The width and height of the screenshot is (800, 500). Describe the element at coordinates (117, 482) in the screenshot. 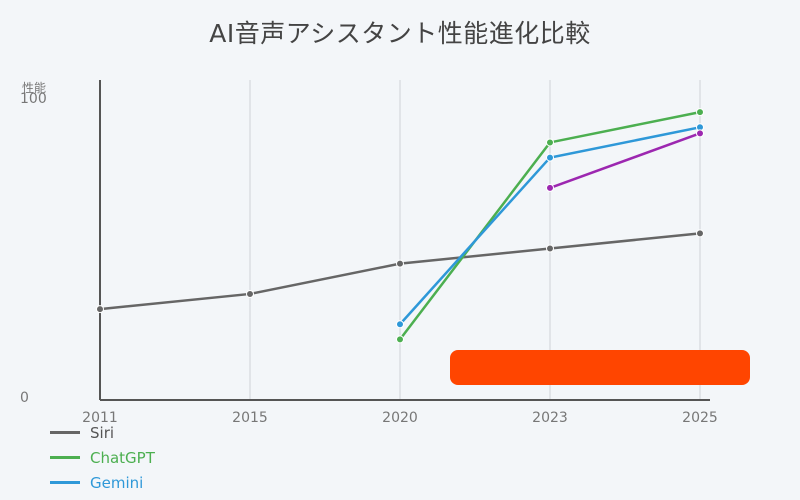

I see `legend-label: Gemini` at that location.